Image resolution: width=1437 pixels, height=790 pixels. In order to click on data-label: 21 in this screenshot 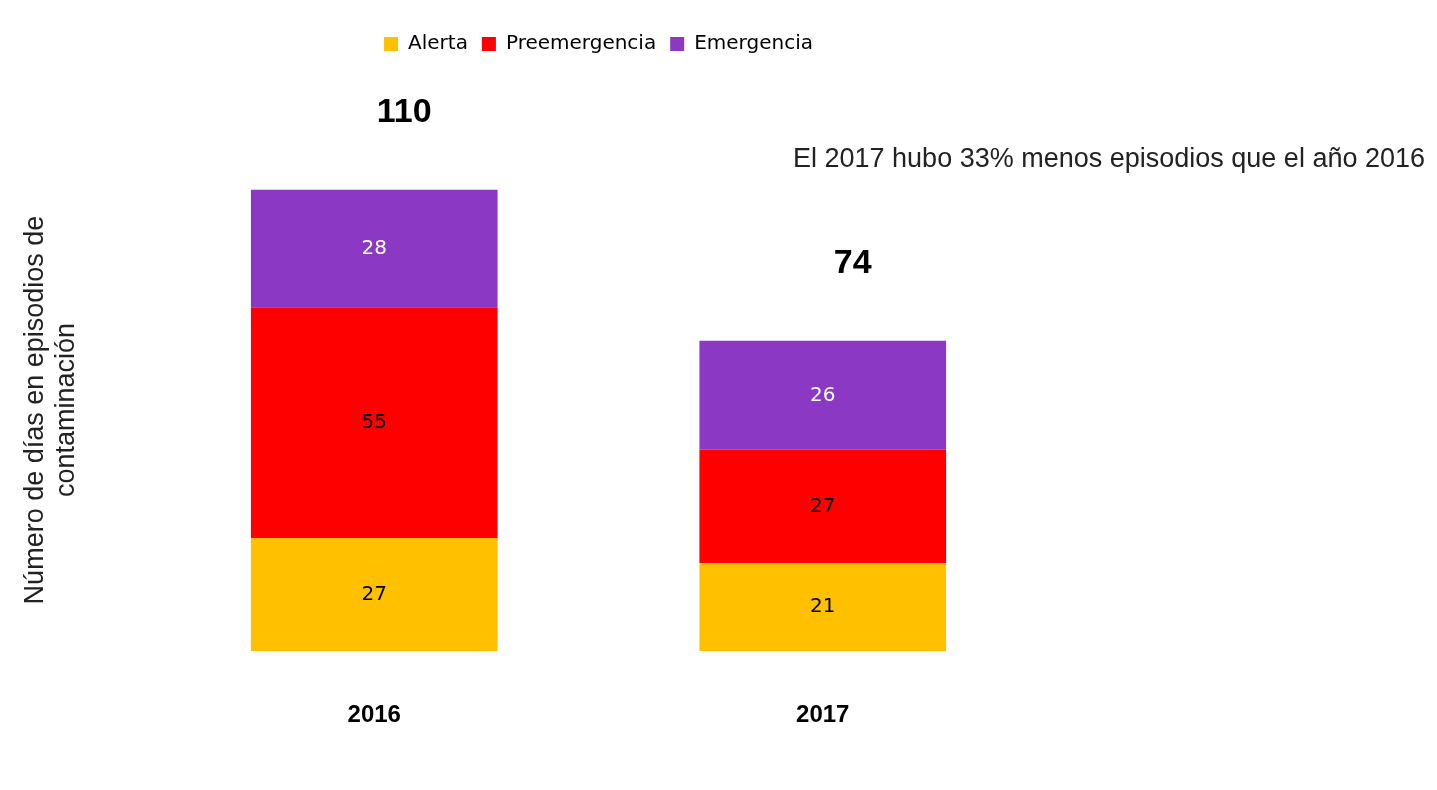, I will do `click(823, 605)`.